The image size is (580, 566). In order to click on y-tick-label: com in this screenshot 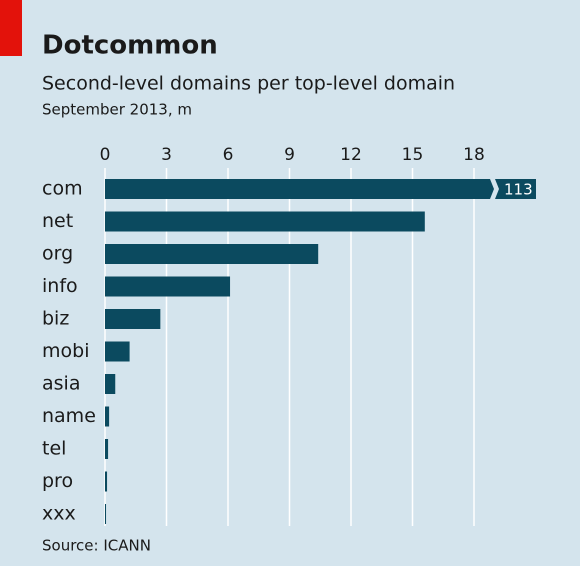, I will do `click(62, 189)`.